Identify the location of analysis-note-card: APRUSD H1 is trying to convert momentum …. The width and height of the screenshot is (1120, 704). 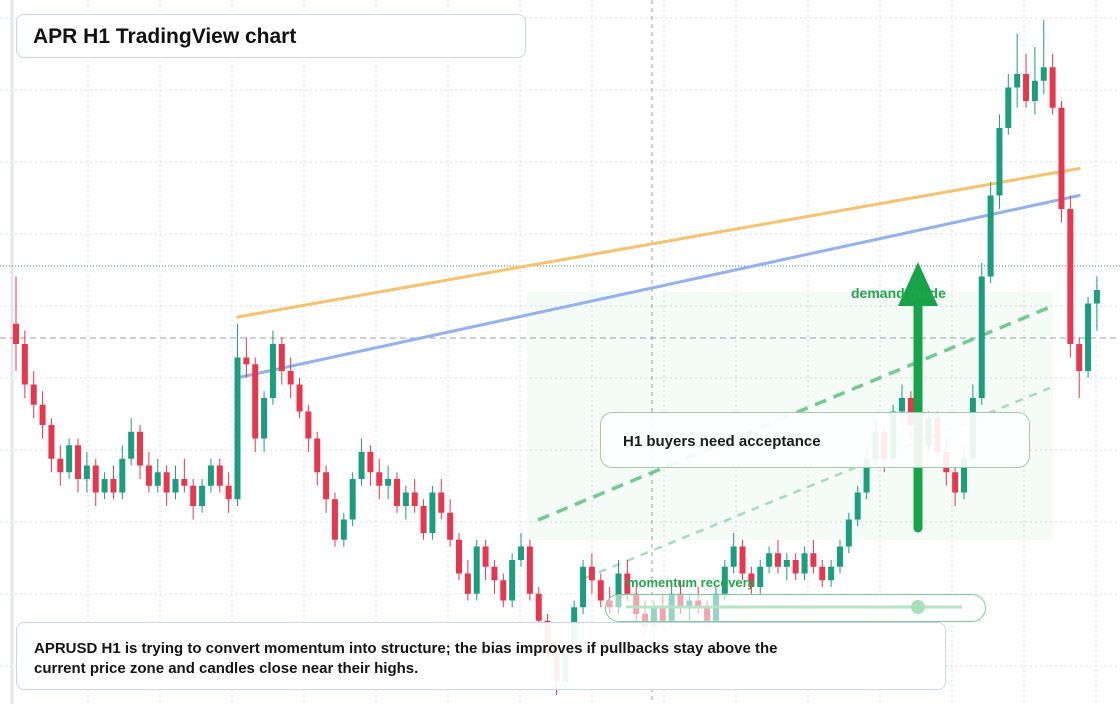
(481, 656).